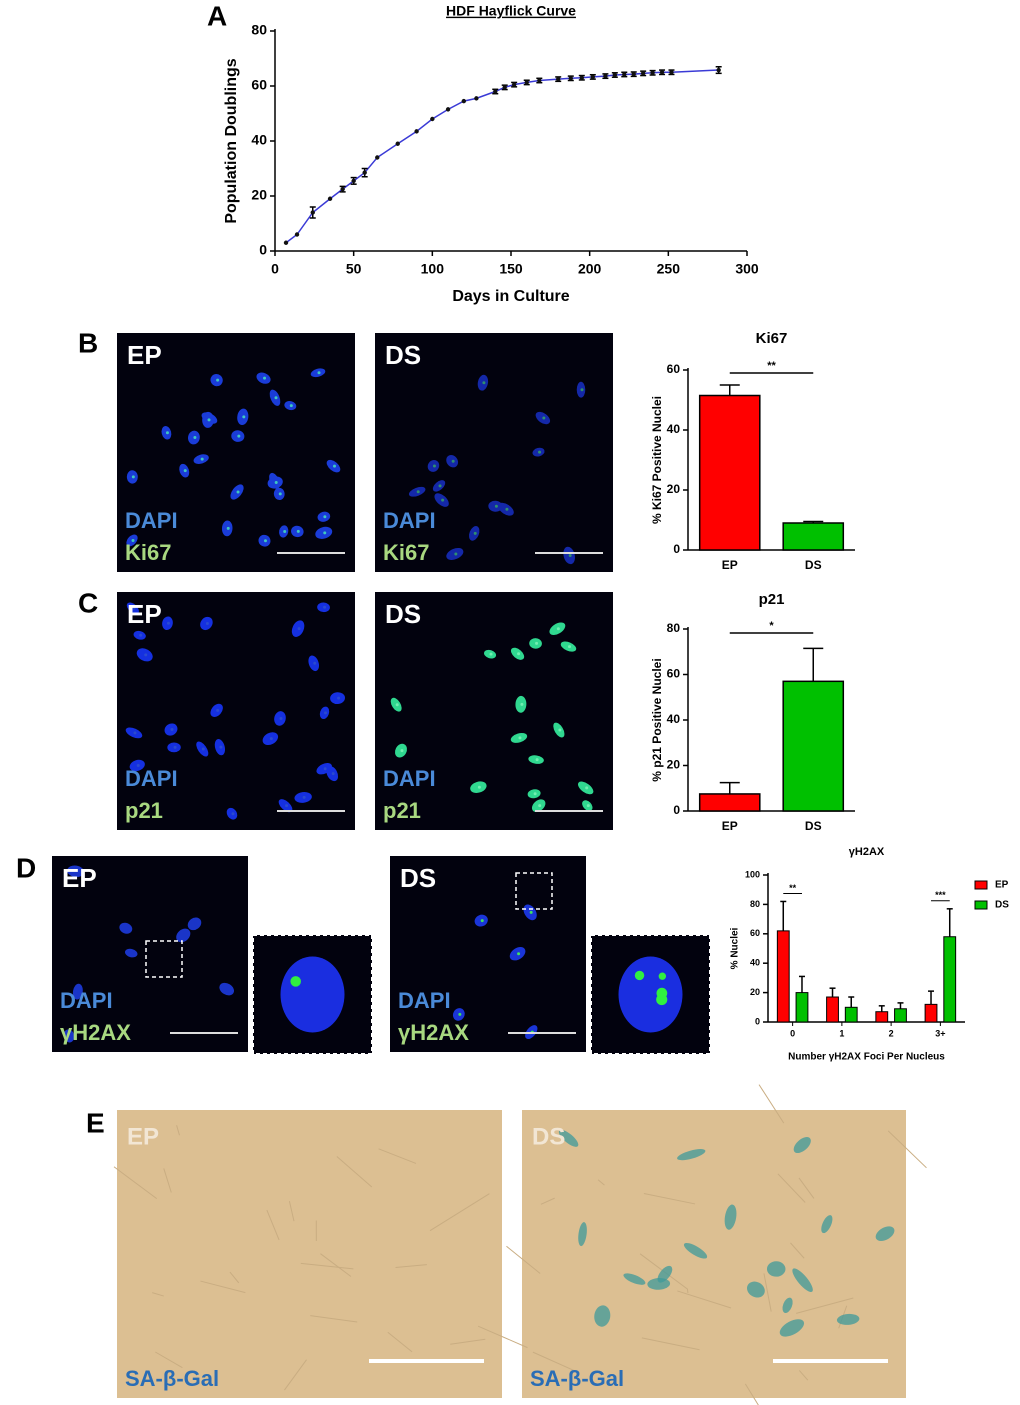 The width and height of the screenshot is (1020, 1405). I want to click on panel-letter: C, so click(88, 602).